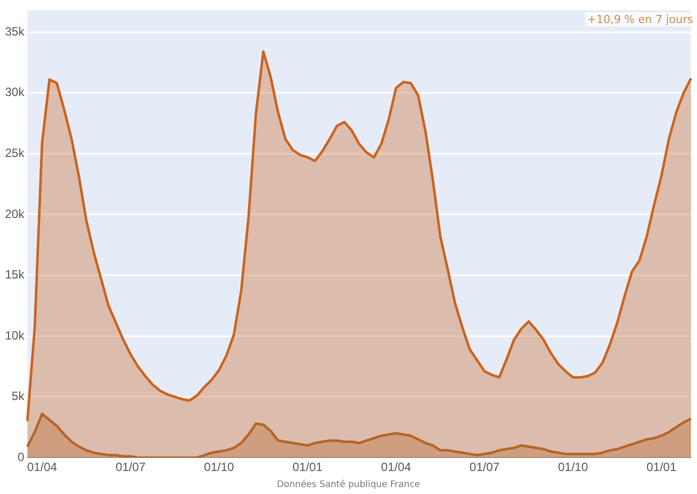 This screenshot has width=697, height=494. What do you see at coordinates (640, 19) in the screenshot?
I see `annotation: +10,9 % en 7 jours` at bounding box center [640, 19].